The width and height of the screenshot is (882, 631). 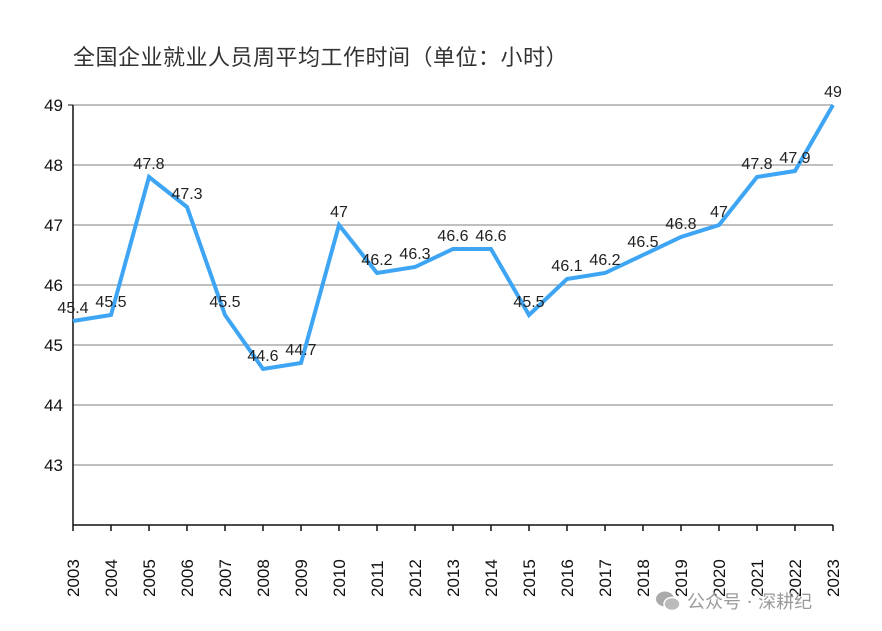 What do you see at coordinates (668, 601) in the screenshot?
I see `wechat-icon` at bounding box center [668, 601].